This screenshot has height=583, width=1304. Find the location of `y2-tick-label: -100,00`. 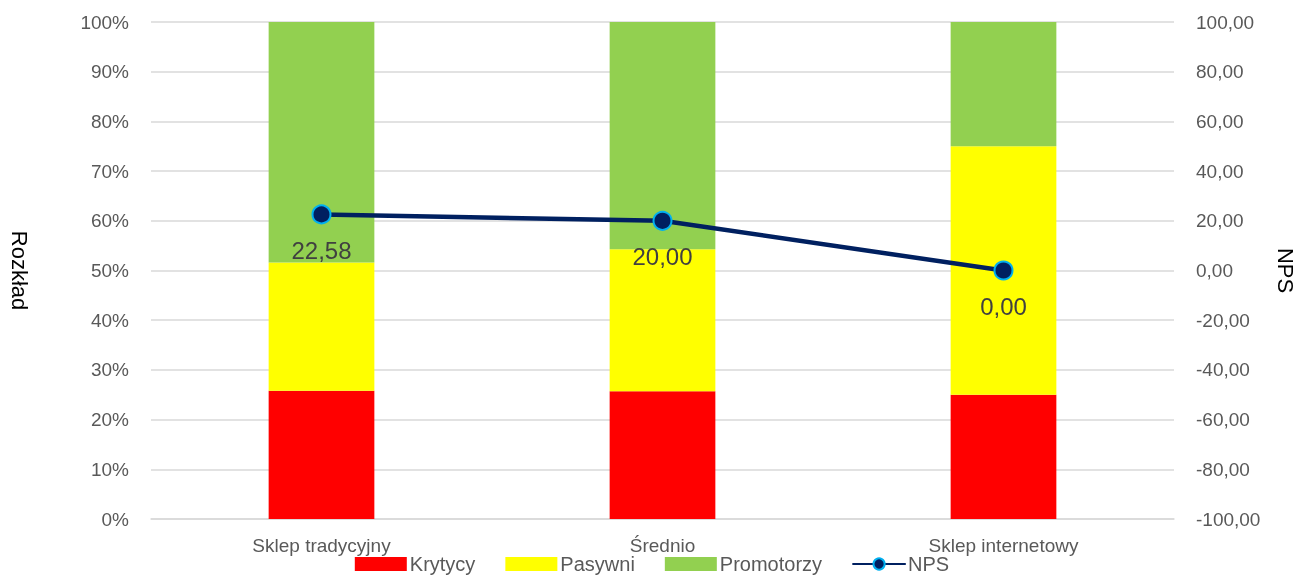

y2-tick-label: -100,00 is located at coordinates (1228, 519).